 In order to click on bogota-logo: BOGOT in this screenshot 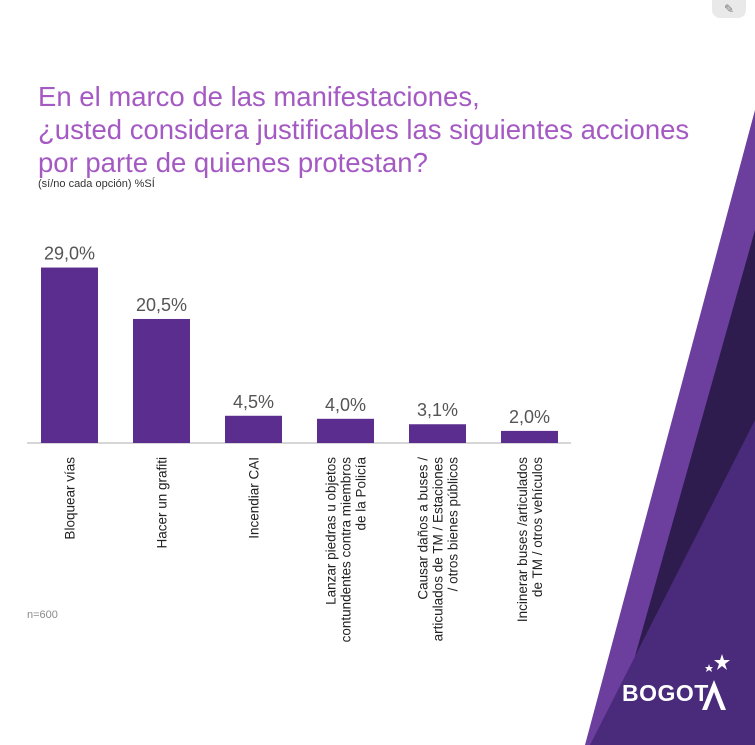, I will do `click(679, 682)`.